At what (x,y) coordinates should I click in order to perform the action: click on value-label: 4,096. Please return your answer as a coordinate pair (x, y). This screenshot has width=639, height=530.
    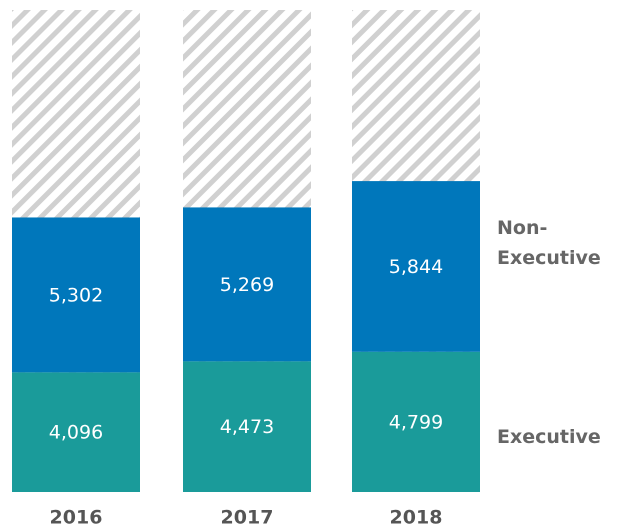
    Looking at the image, I should click on (76, 433).